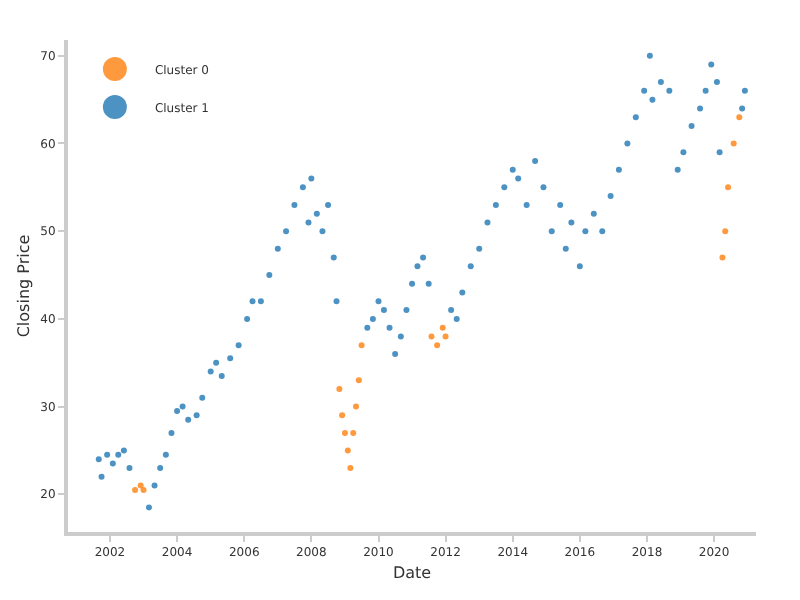 This screenshot has width=800, height=600. Describe the element at coordinates (23, 286) in the screenshot. I see `y-axis-title: Closing Price` at that location.